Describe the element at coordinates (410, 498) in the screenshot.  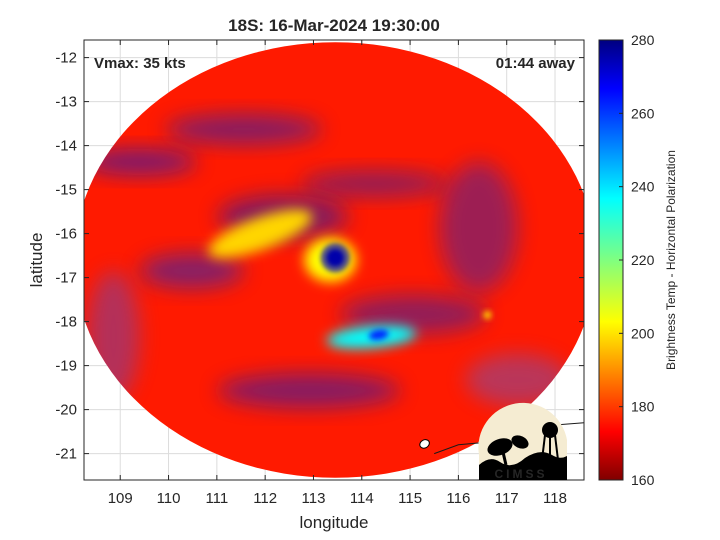
I see `x-tick-label: 115` at that location.